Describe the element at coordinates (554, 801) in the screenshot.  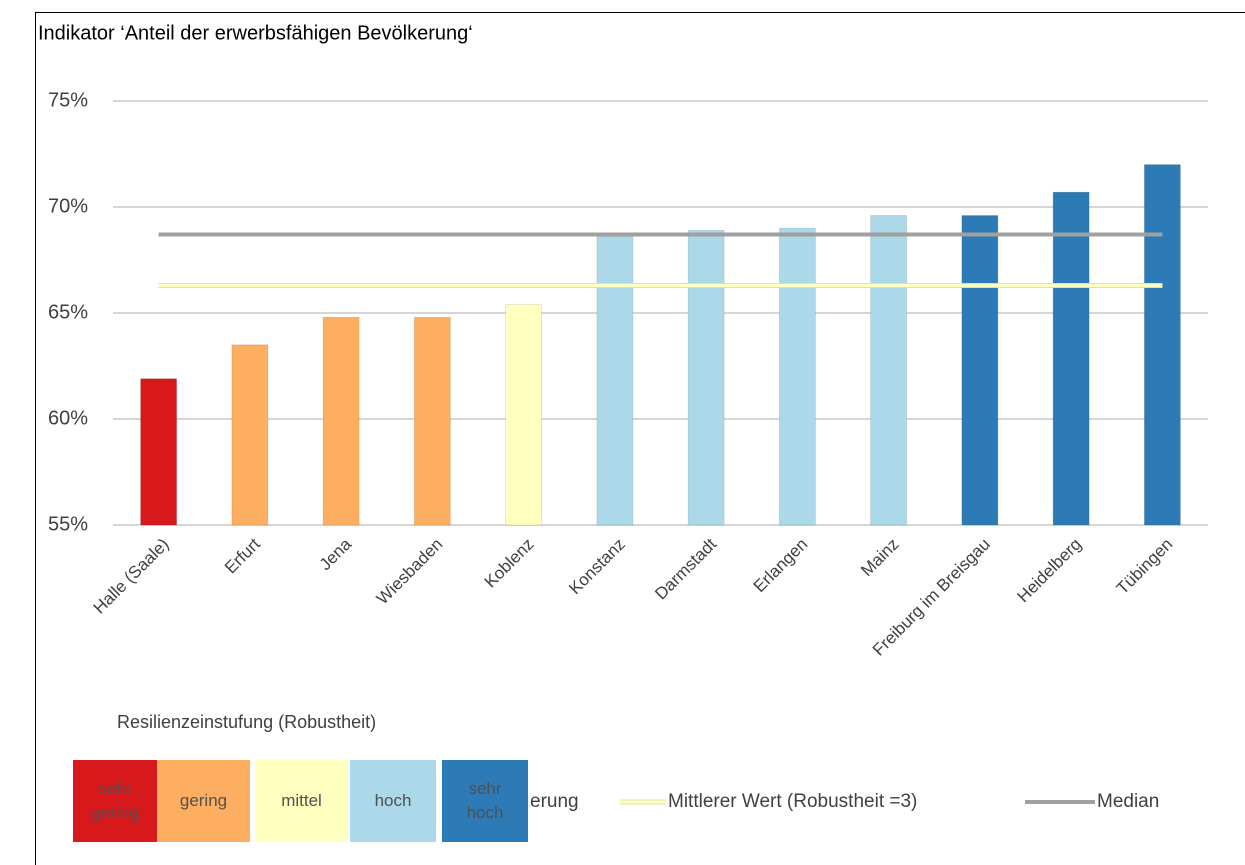
I see `legend-label: erung` at that location.